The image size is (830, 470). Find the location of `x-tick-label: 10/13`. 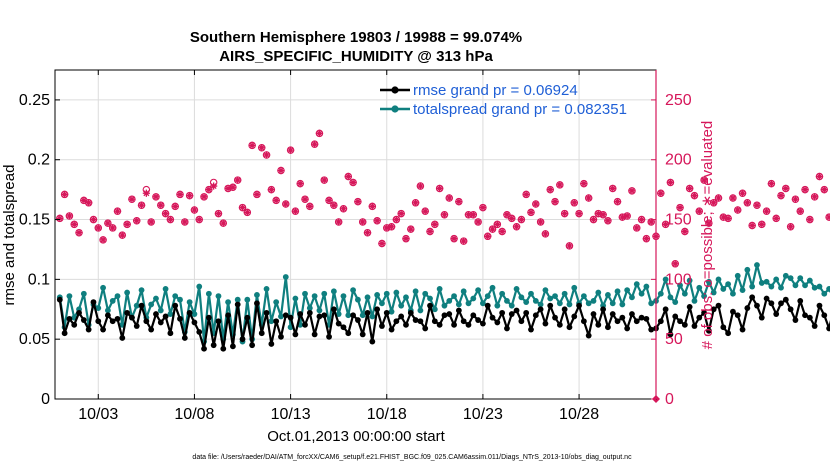

x-tick-label: 10/13 is located at coordinates (291, 414).